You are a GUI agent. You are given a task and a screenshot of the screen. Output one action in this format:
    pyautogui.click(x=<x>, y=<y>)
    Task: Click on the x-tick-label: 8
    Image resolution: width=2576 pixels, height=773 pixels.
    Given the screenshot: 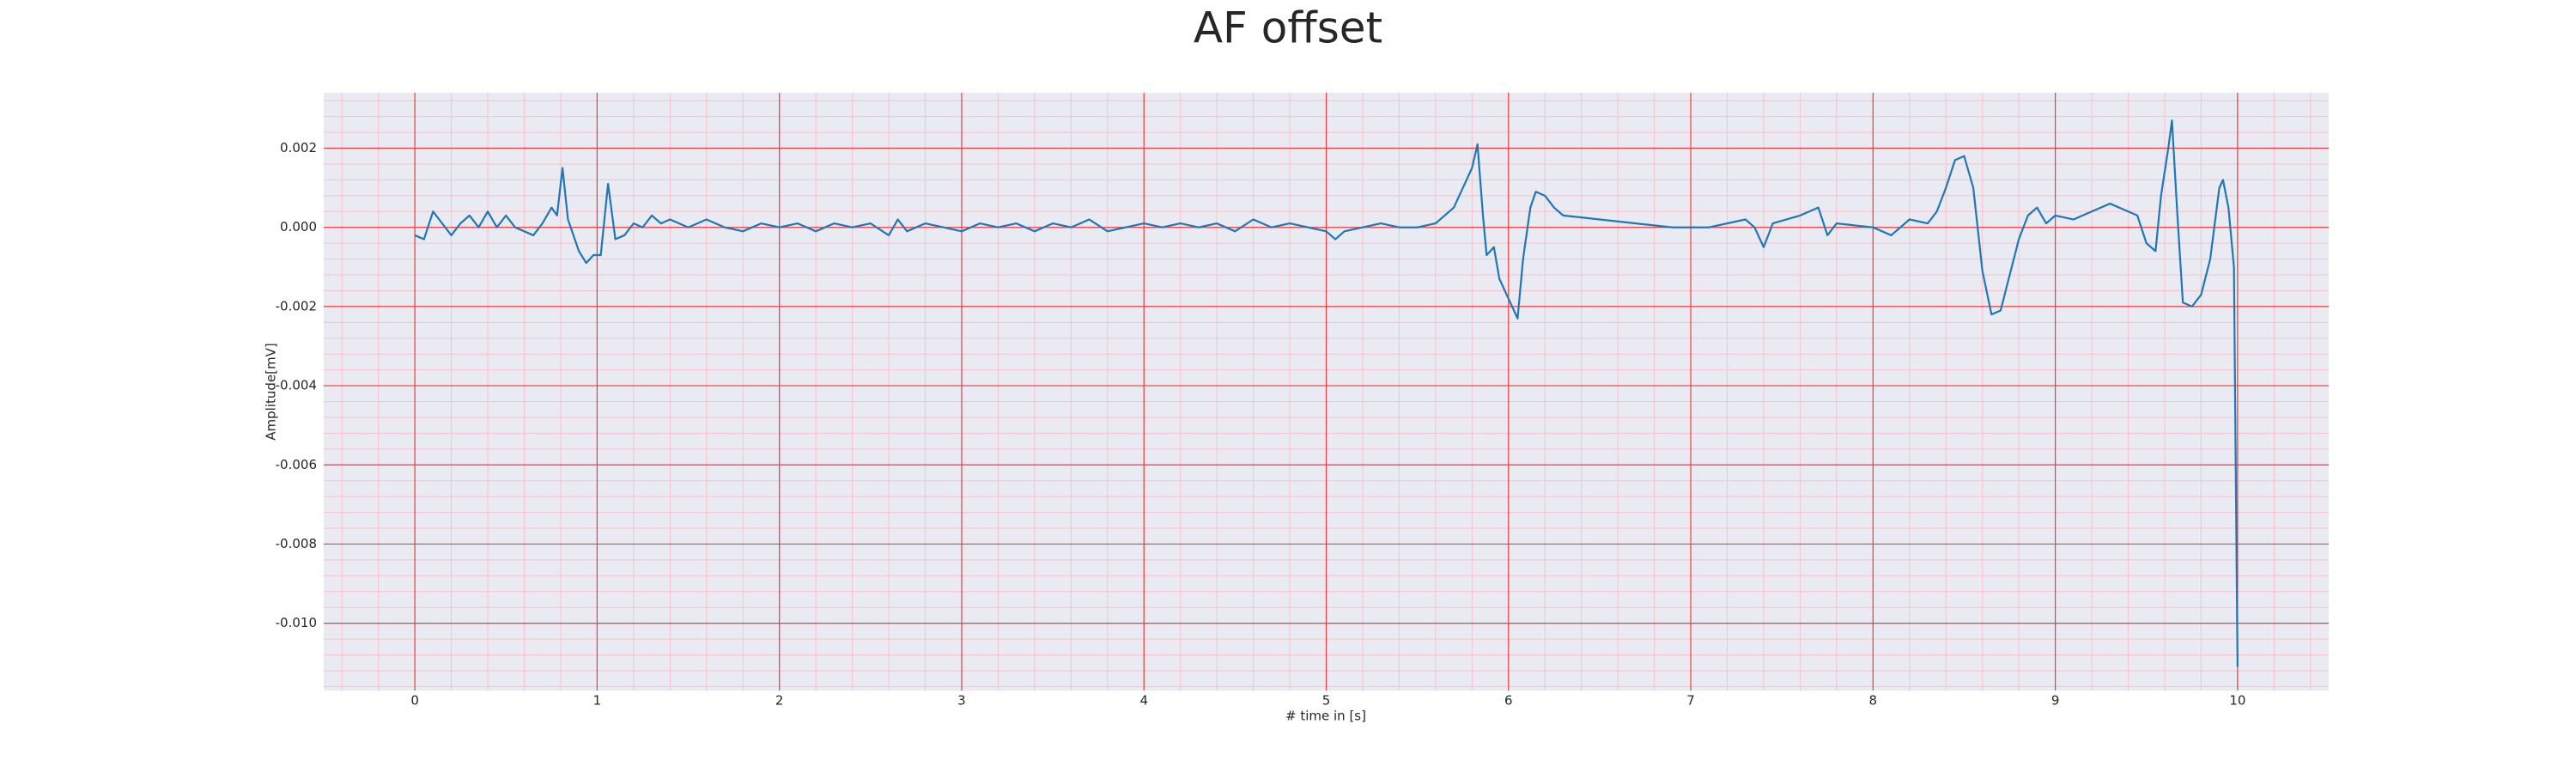 What is the action you would take?
    pyautogui.click(x=1873, y=701)
    